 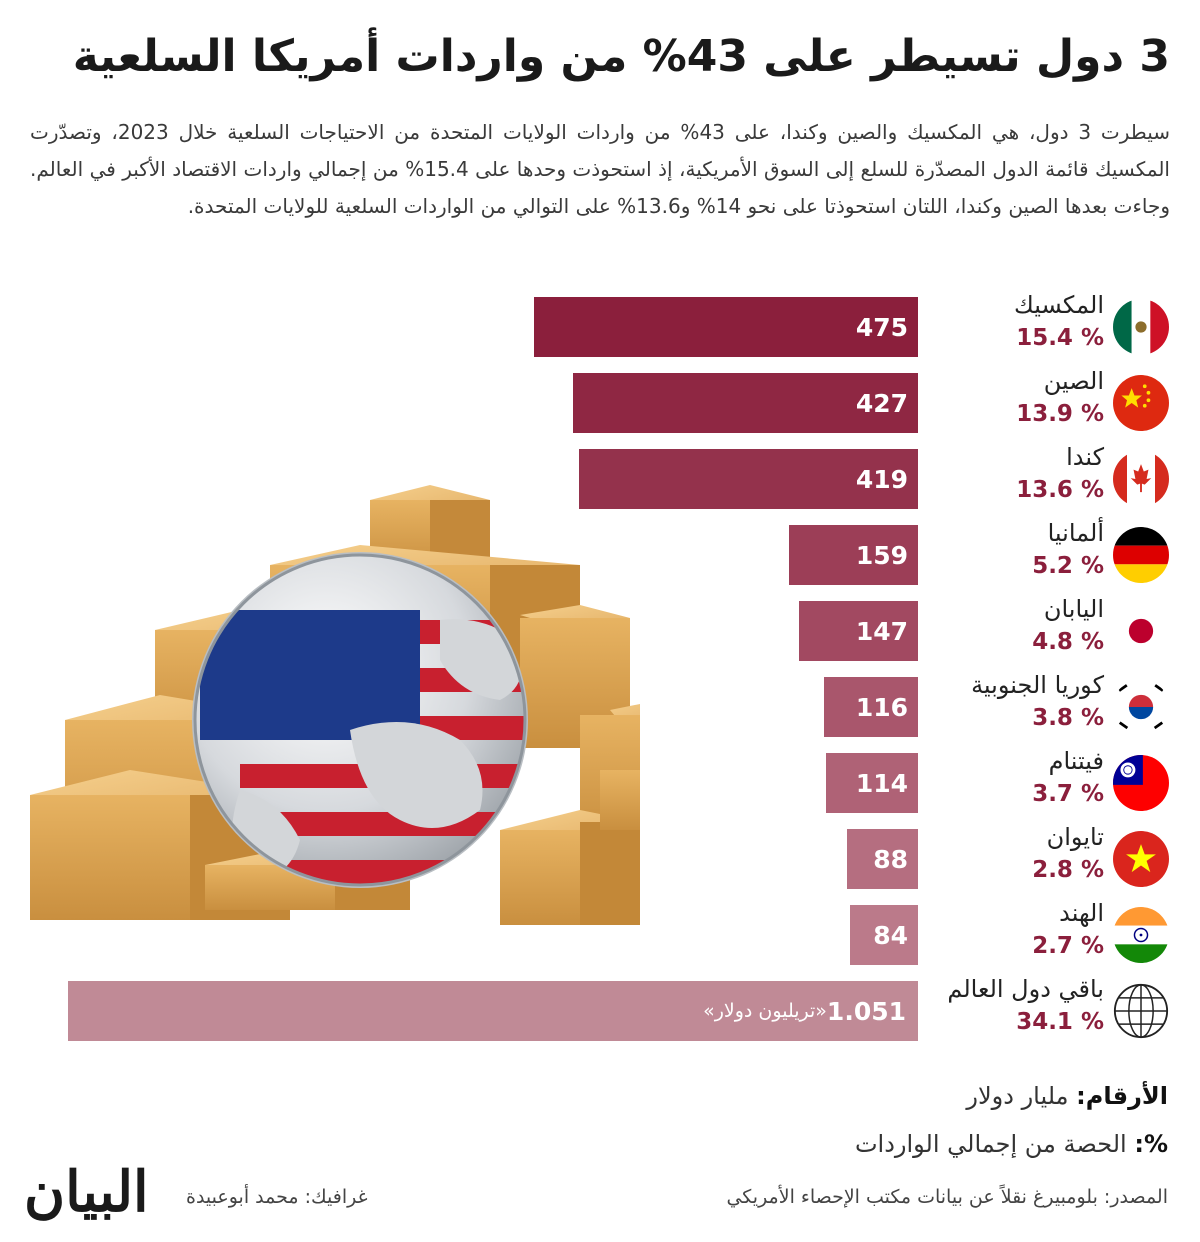 I want to click on share-label: % 34.1, so click(x=1060, y=1022).